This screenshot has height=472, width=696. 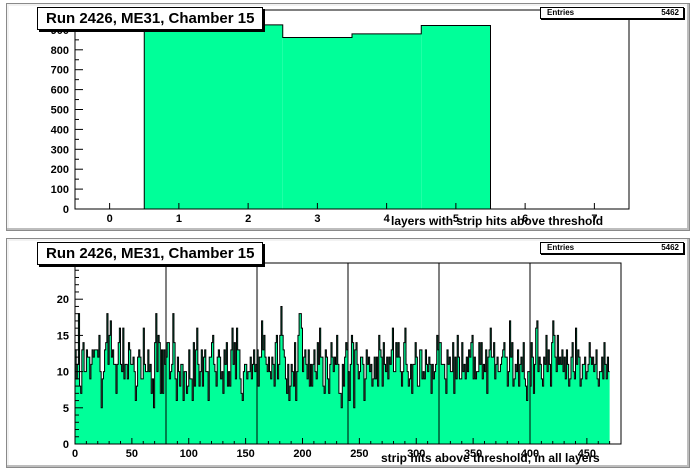 What do you see at coordinates (60, 71) in the screenshot?
I see `y-tick-label-700: 700` at bounding box center [60, 71].